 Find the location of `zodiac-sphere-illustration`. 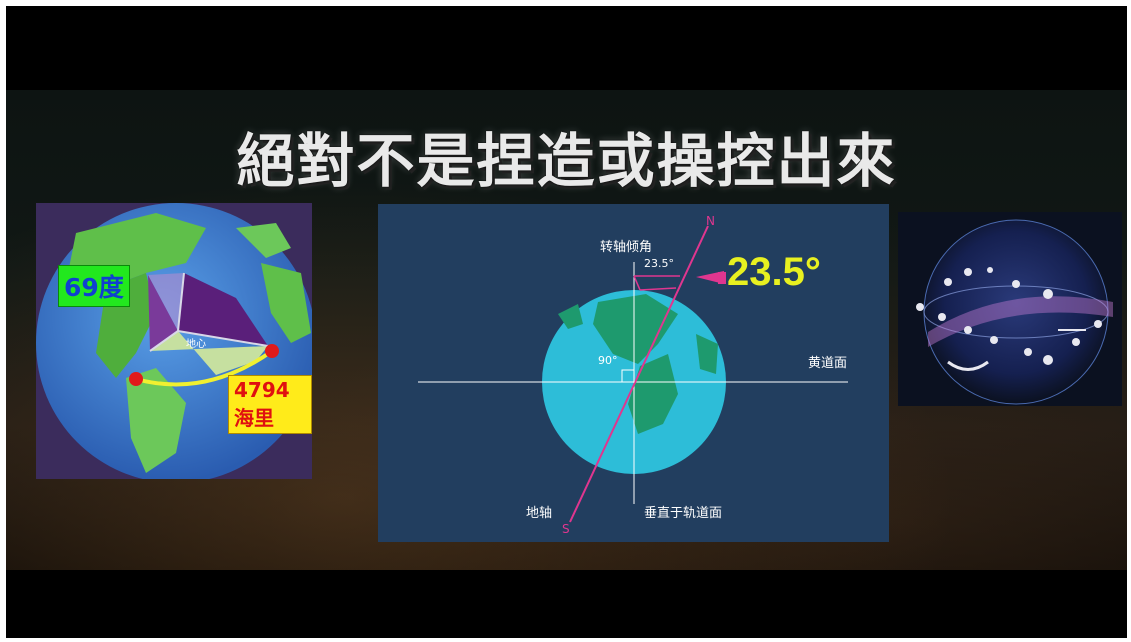

zodiac-sphere-illustration is located at coordinates (1010, 309).